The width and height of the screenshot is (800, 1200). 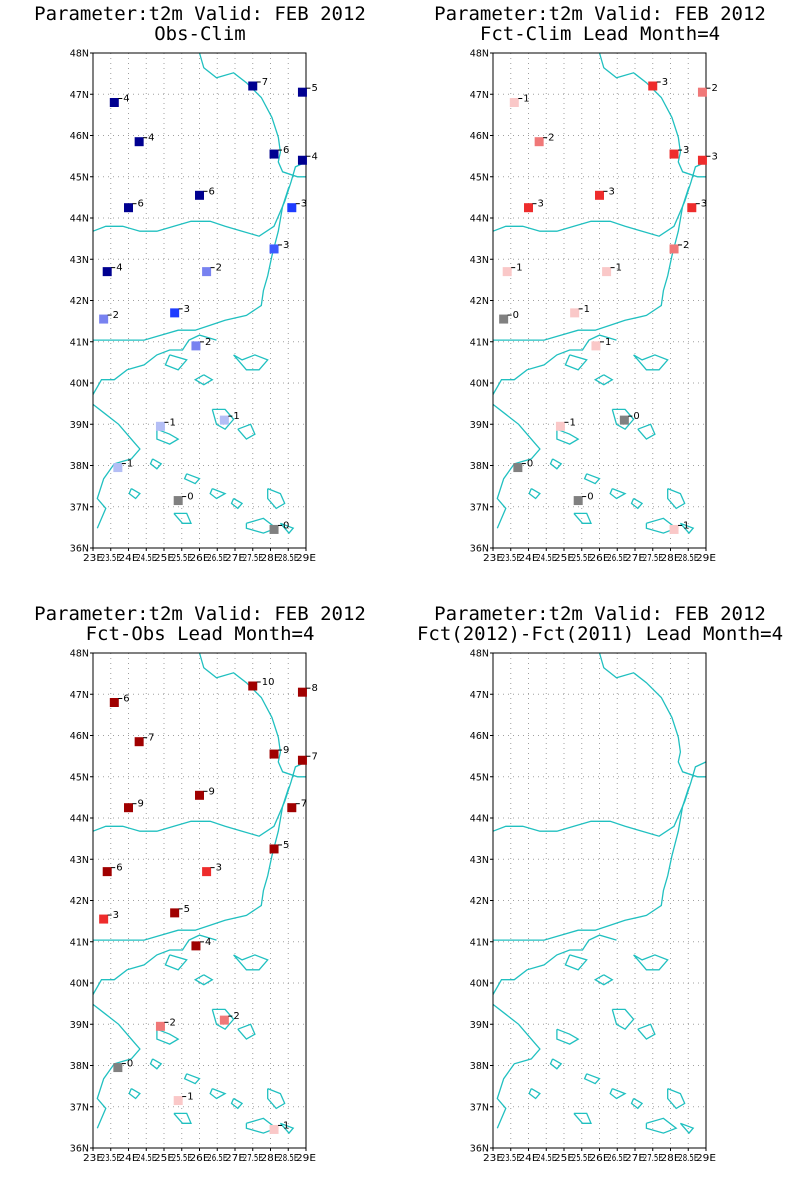 I want to click on x-tick-label: 24E, so click(x=529, y=558).